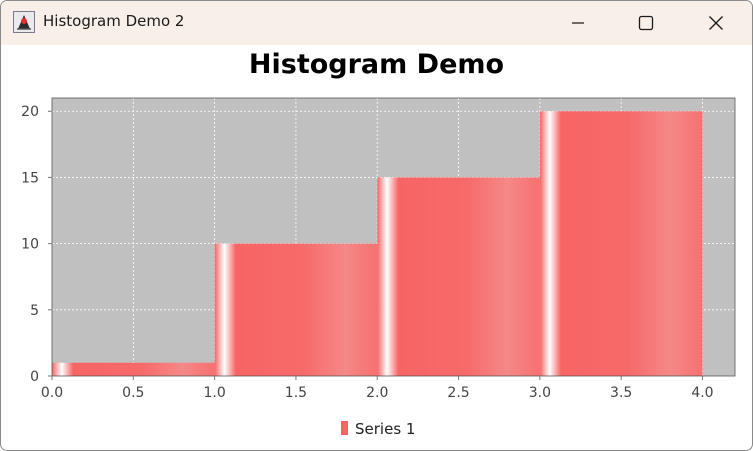 The height and width of the screenshot is (451, 753). I want to click on java-duke-icon, so click(24, 22).